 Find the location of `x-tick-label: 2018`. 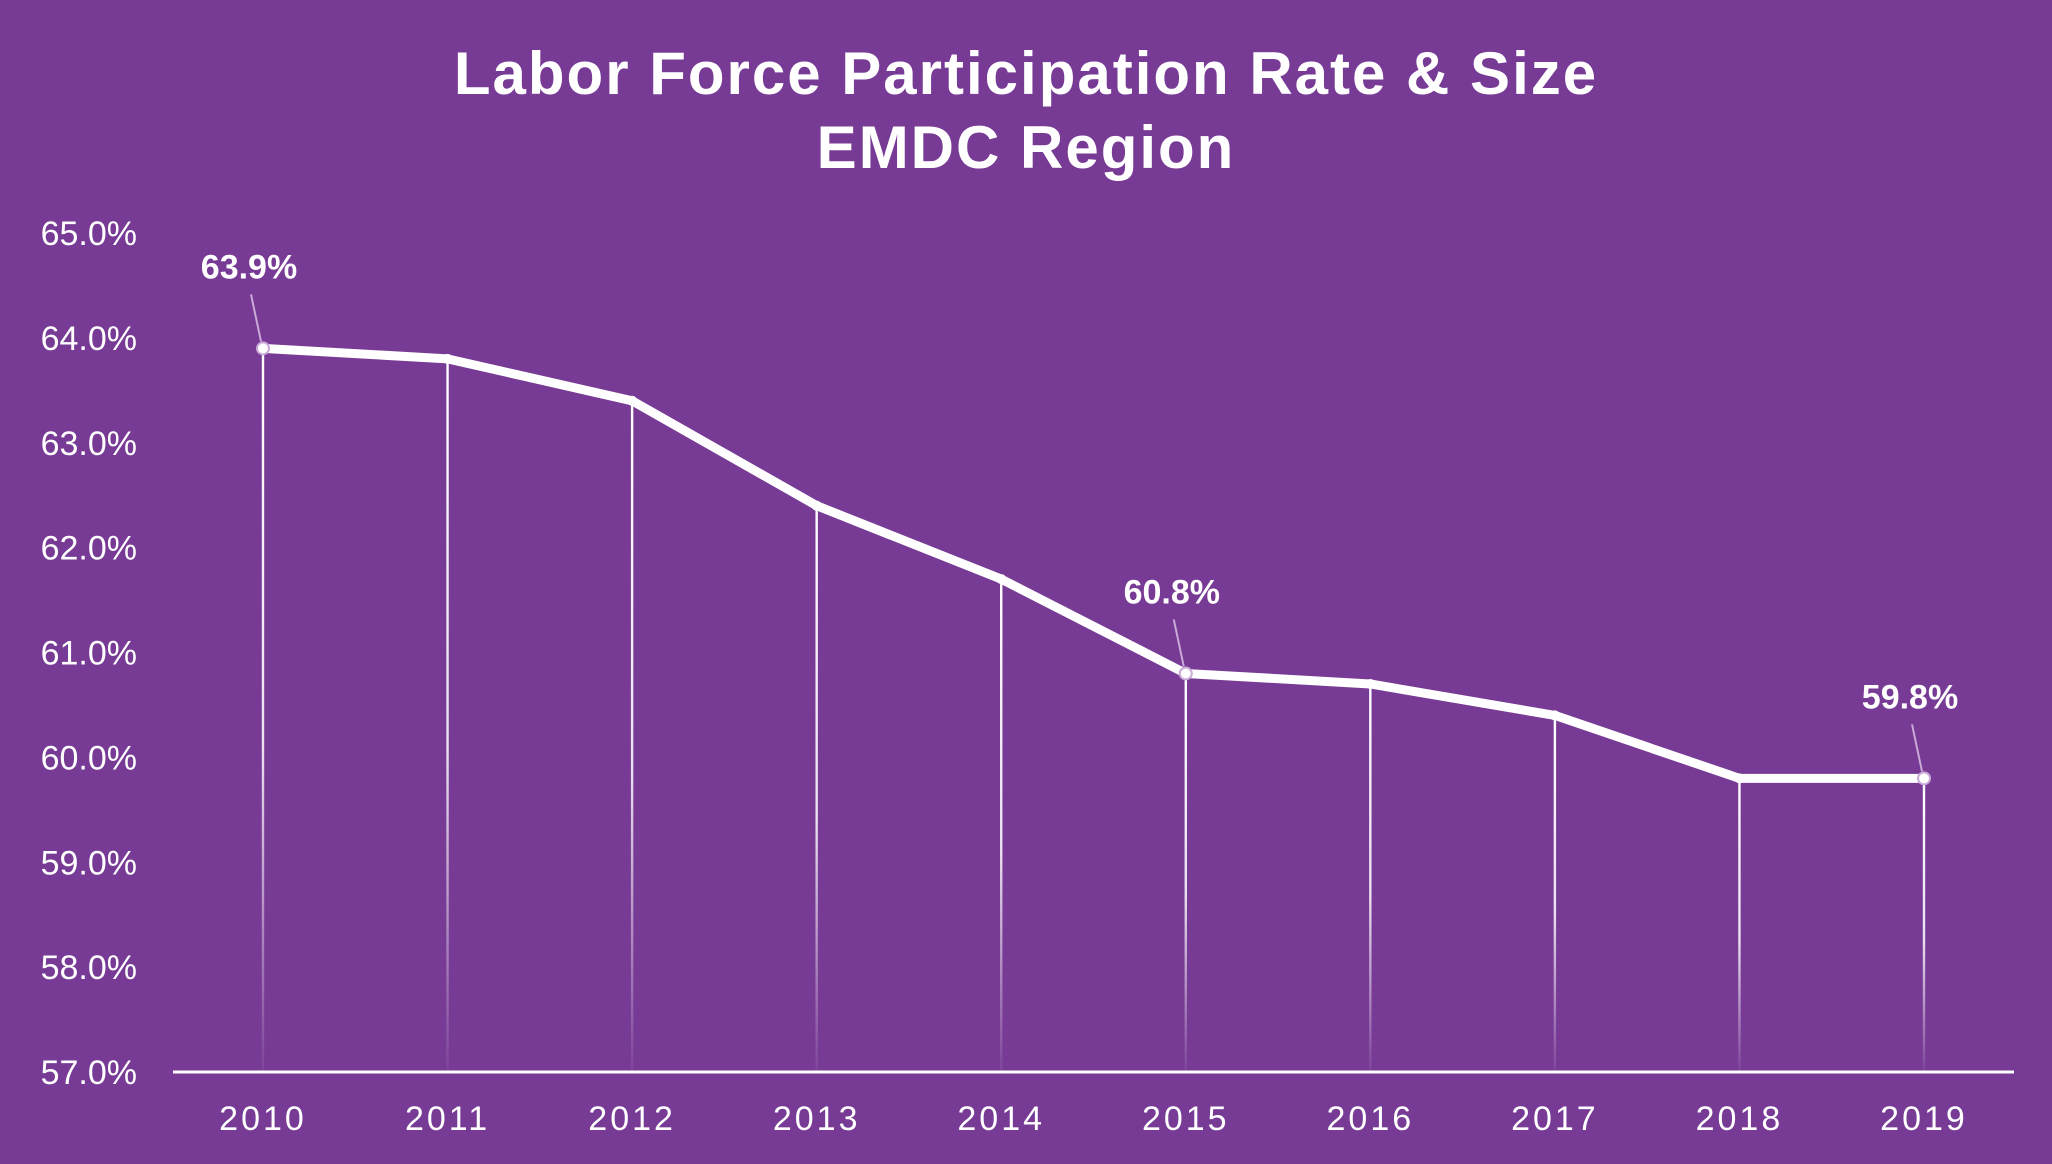

x-tick-label: 2018 is located at coordinates (1740, 1119).